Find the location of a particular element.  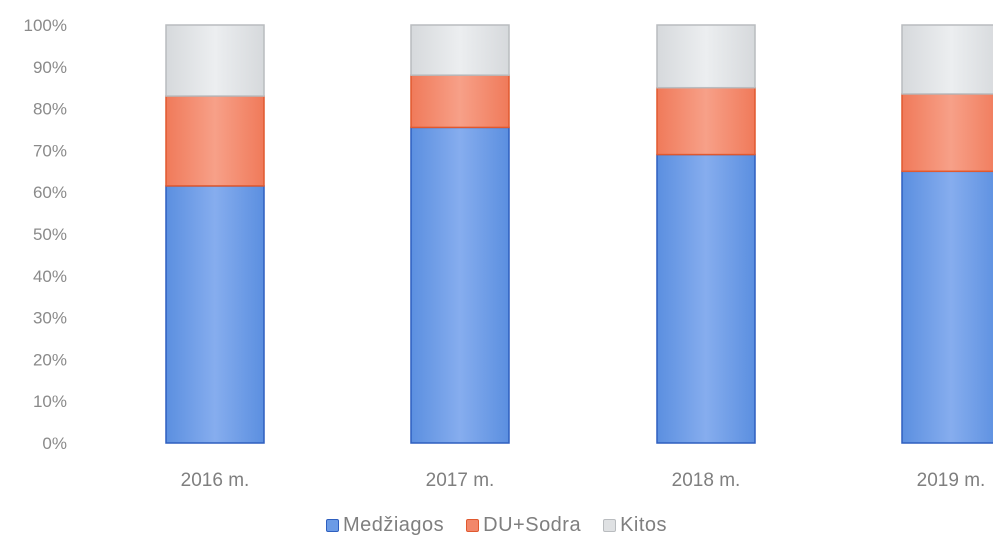

x-tick-label: 2017 m. is located at coordinates (460, 480).